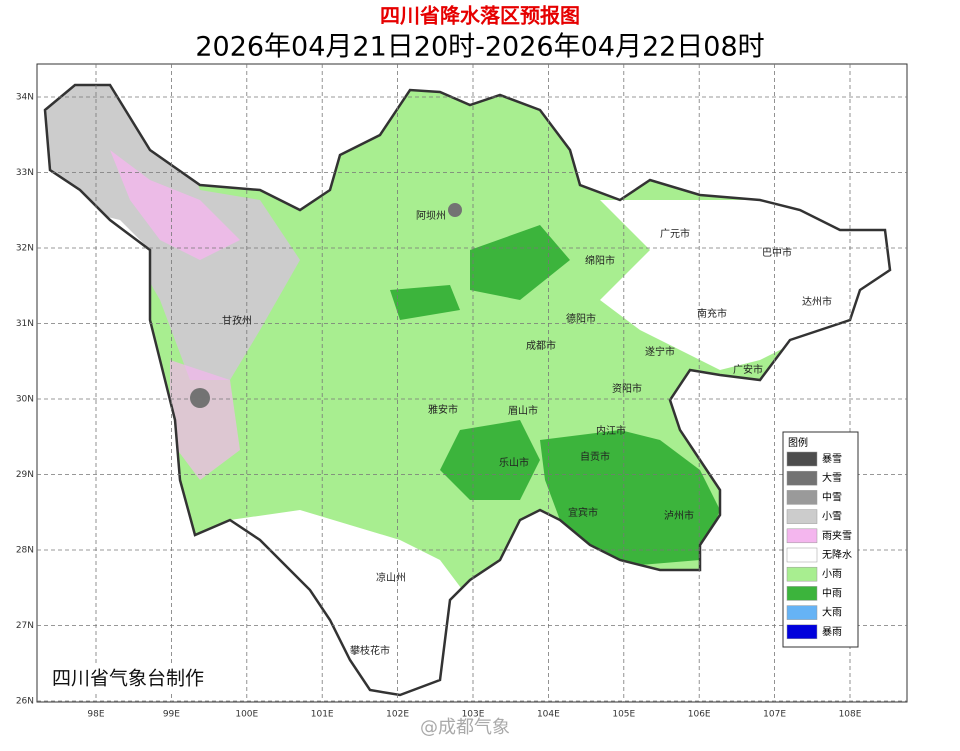 The height and width of the screenshot is (751, 960). I want to click on city: 宜宾市, so click(583, 512).